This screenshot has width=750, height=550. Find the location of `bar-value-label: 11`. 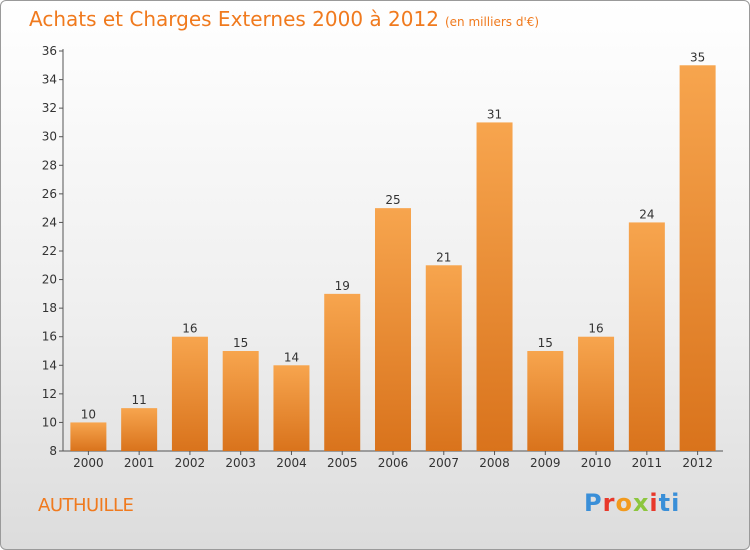

bar-value-label: 11 is located at coordinates (139, 400).